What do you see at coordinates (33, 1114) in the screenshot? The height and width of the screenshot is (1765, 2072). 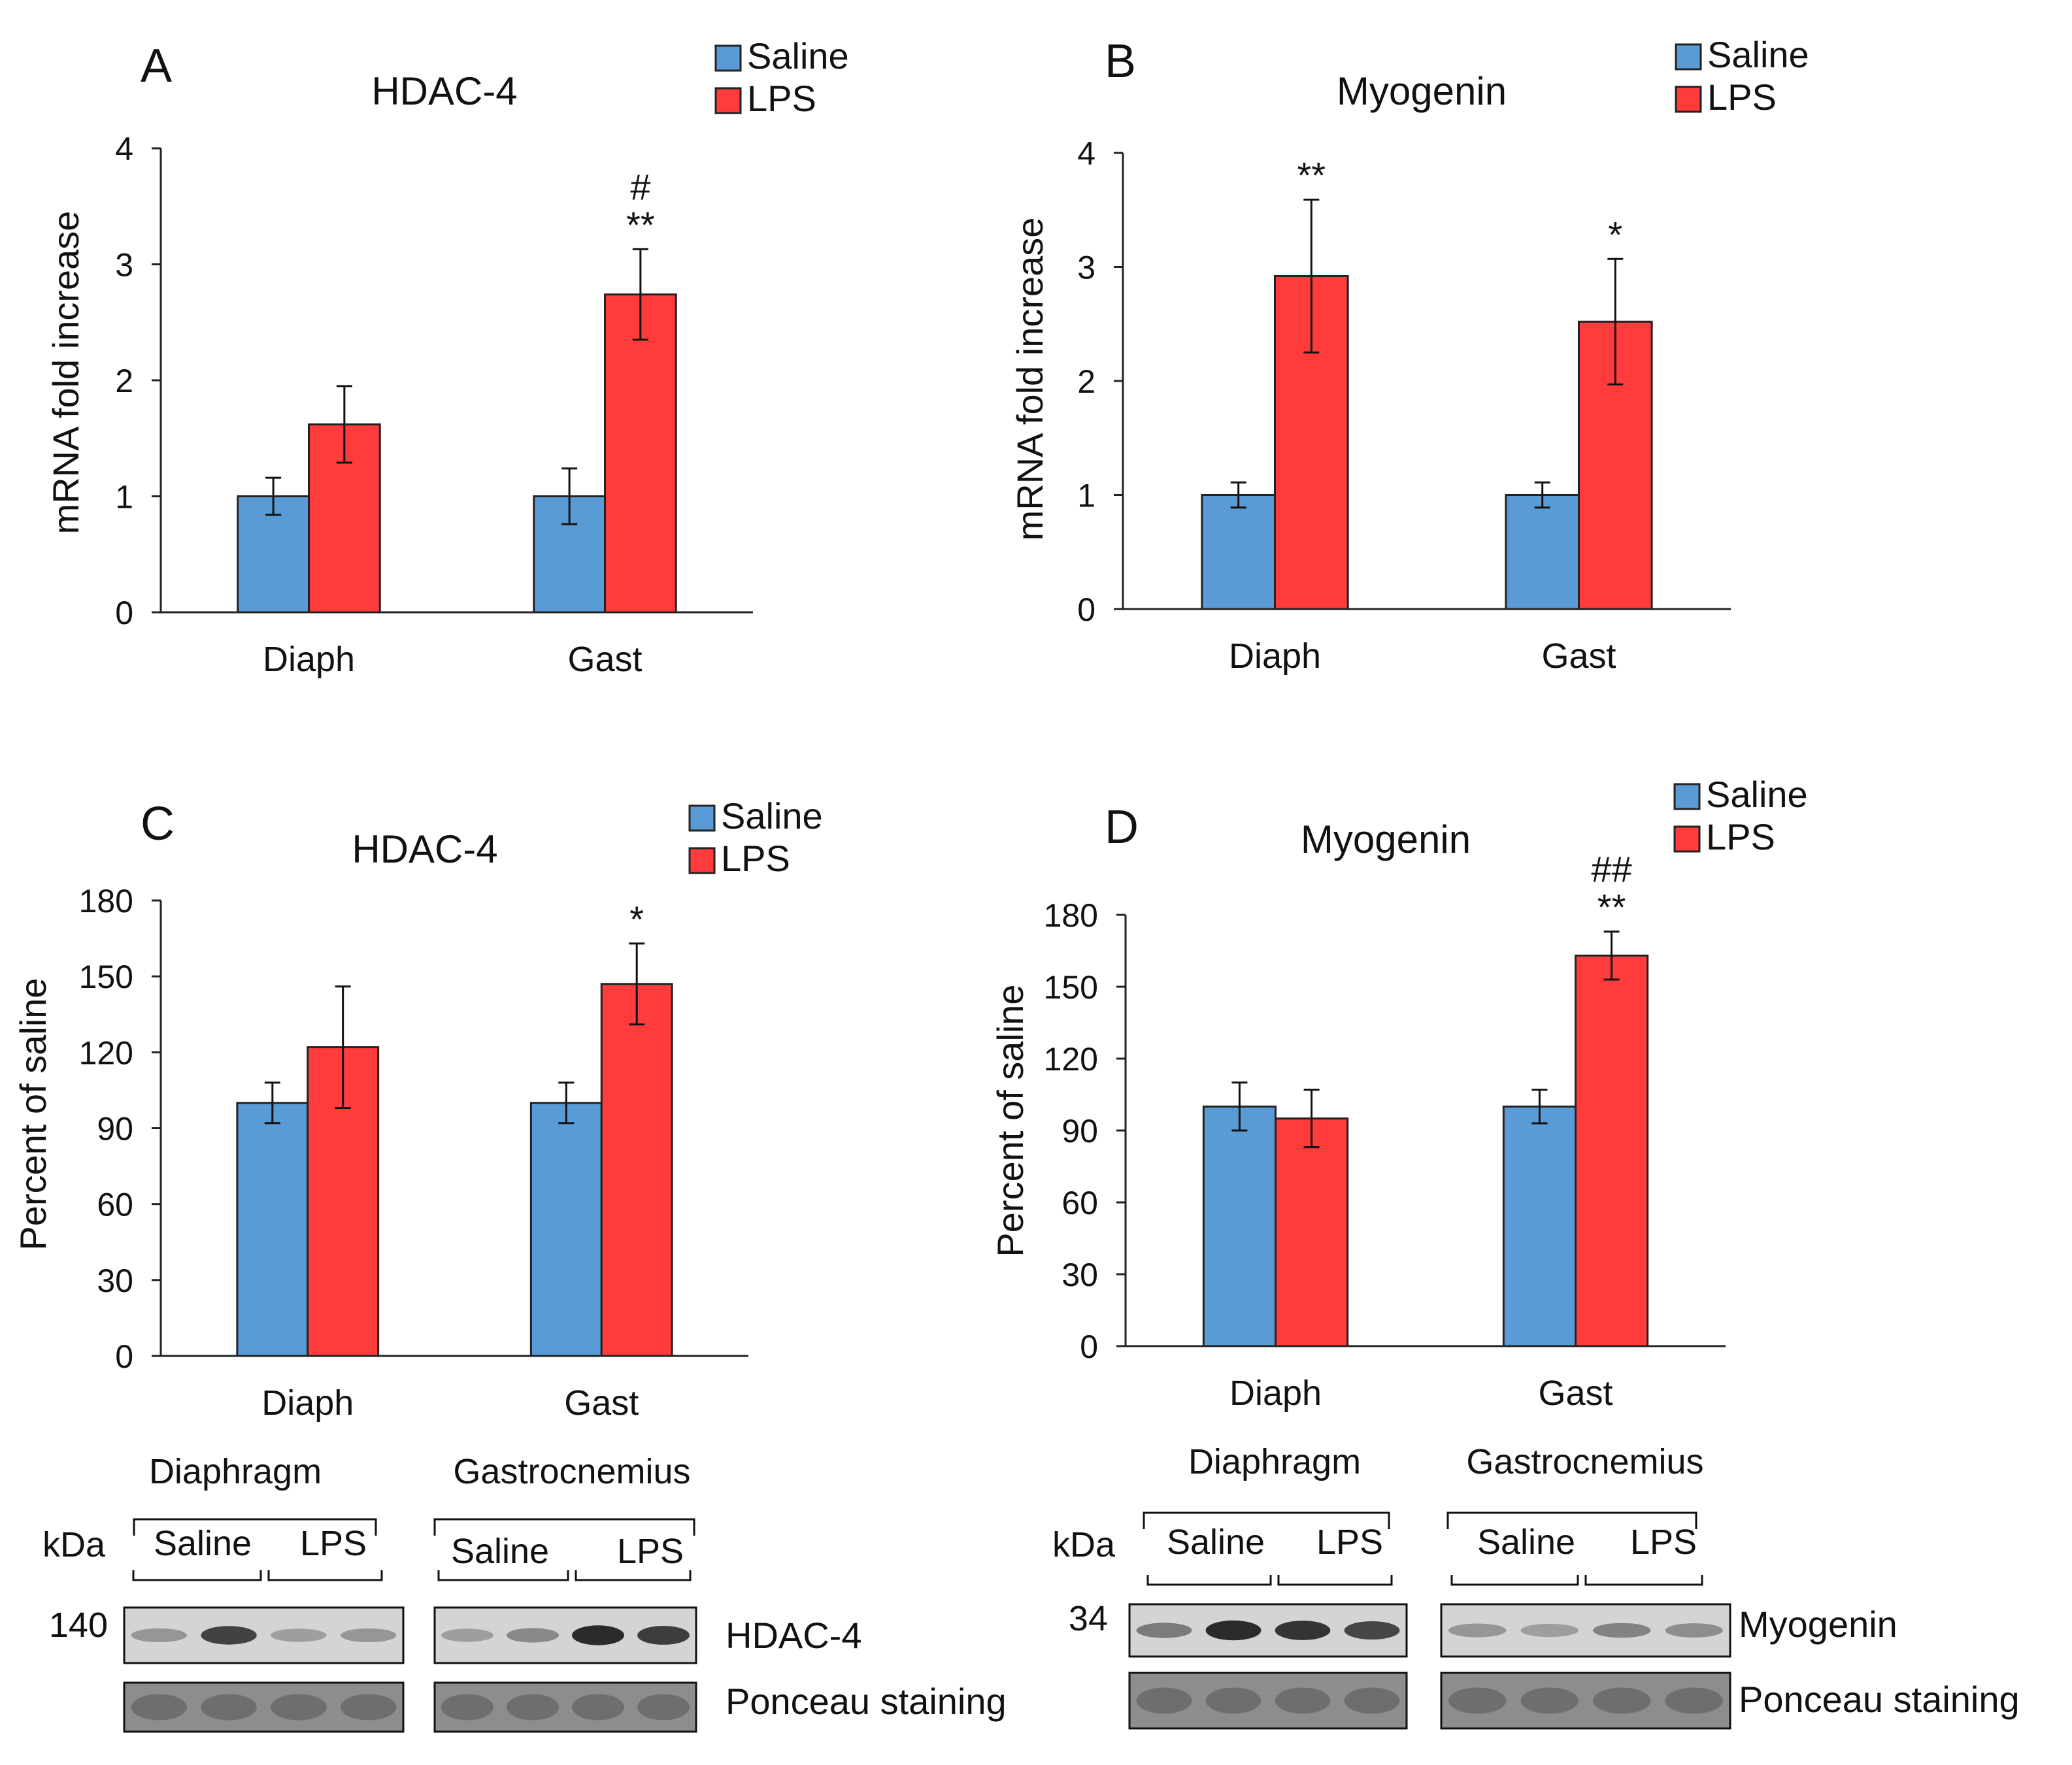 I see `y-axis-title: Percent of saline` at bounding box center [33, 1114].